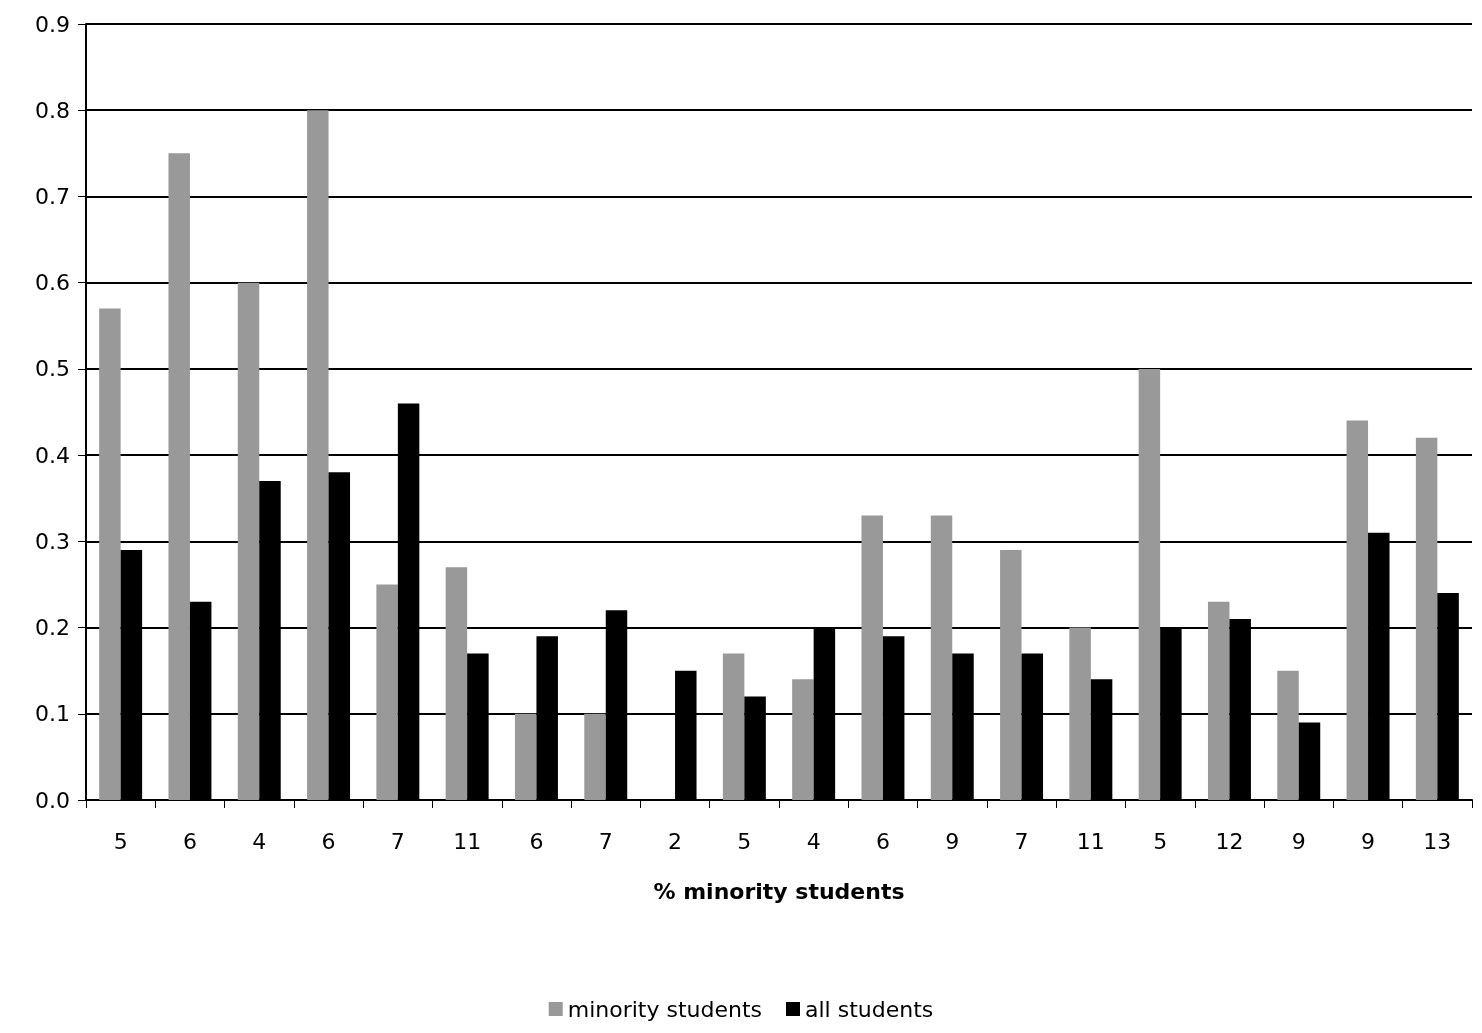  What do you see at coordinates (52, 369) in the screenshot?
I see `y-tick-label: 0.5` at bounding box center [52, 369].